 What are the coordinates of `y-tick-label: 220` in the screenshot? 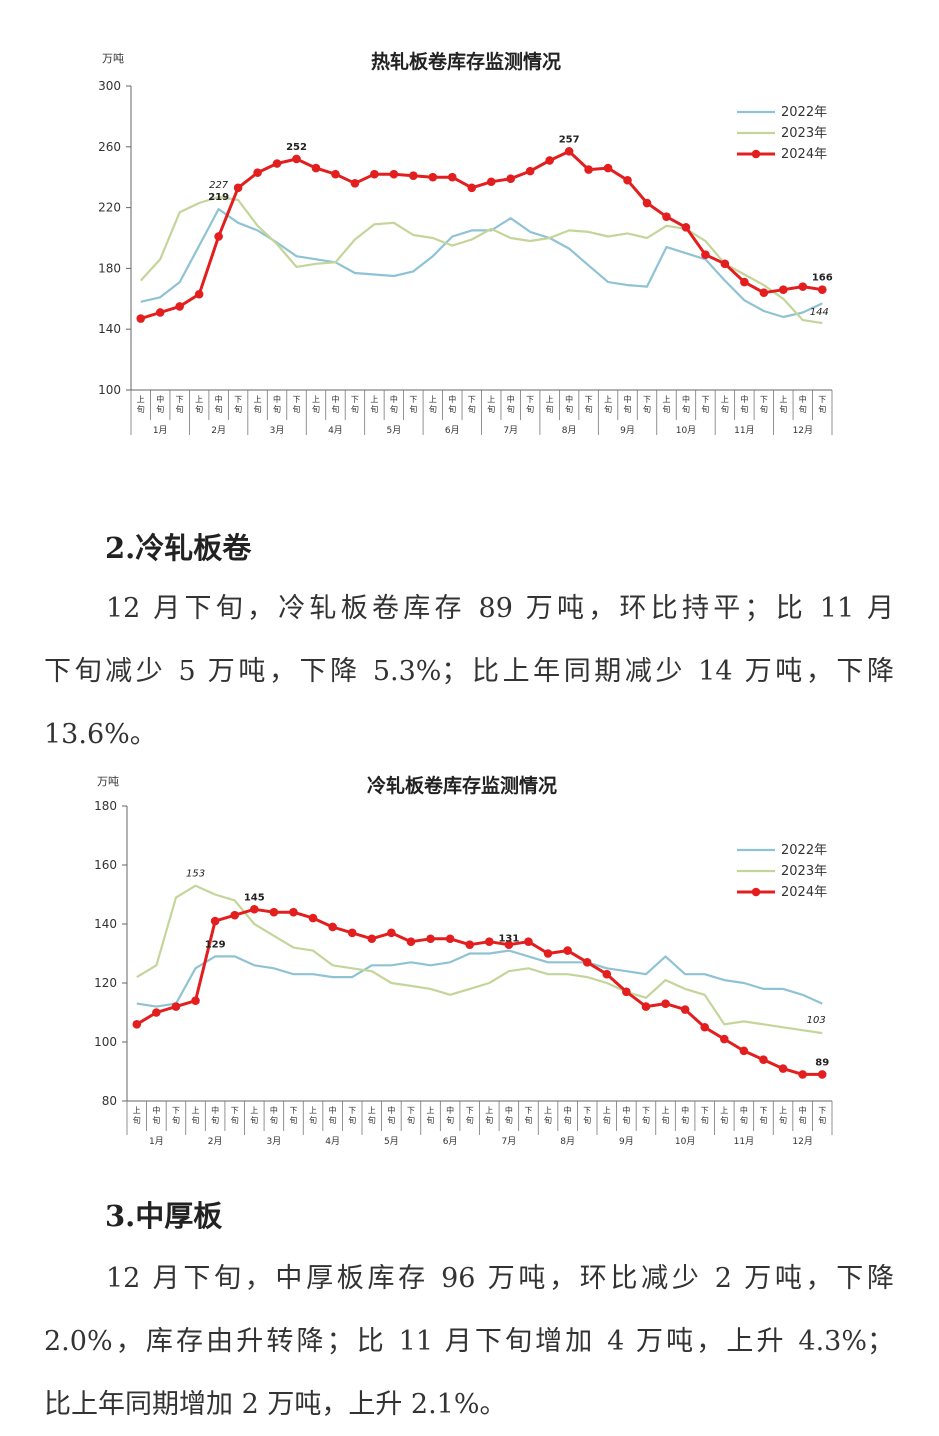 It's located at (109, 208).